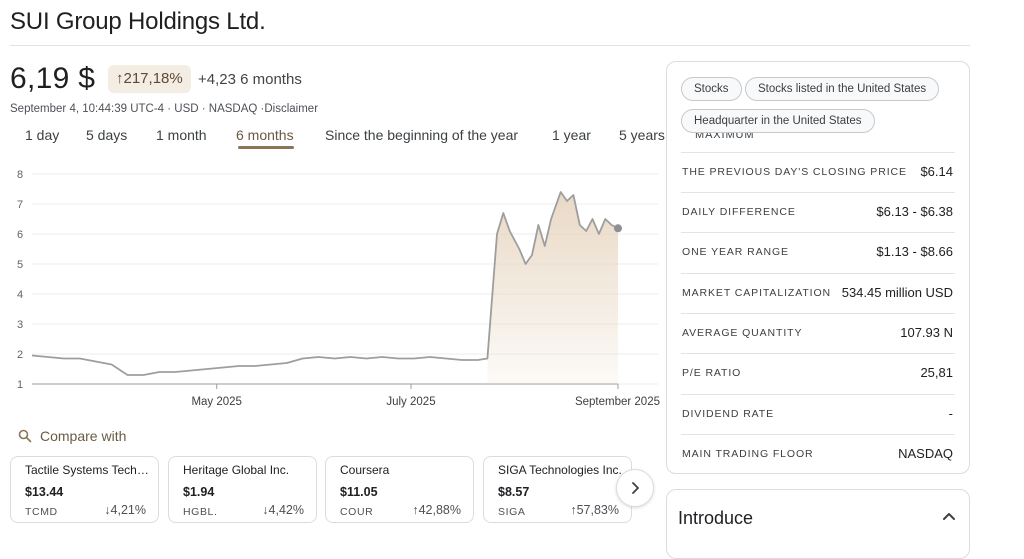  What do you see at coordinates (20, 325) in the screenshot?
I see `y-tick-label: 3` at bounding box center [20, 325].